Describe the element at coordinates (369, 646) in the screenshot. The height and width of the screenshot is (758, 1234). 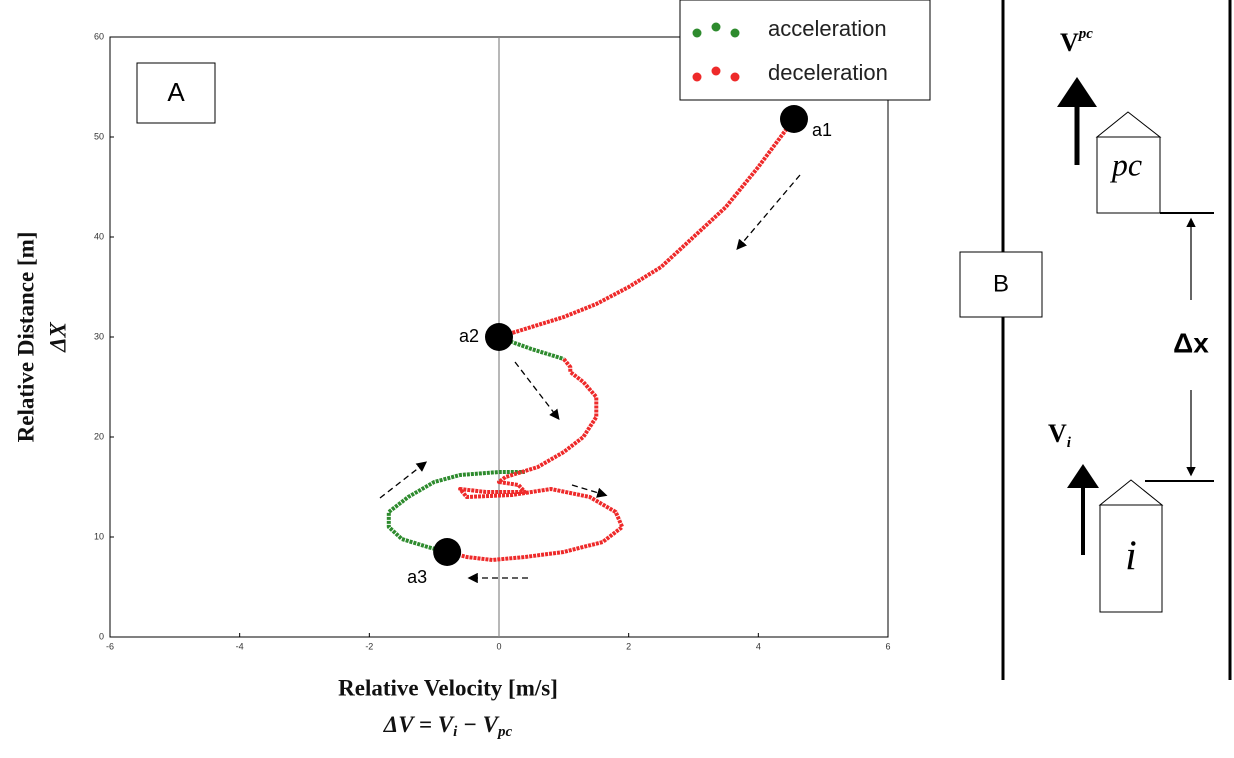
I see `x-tick-label: -2` at that location.